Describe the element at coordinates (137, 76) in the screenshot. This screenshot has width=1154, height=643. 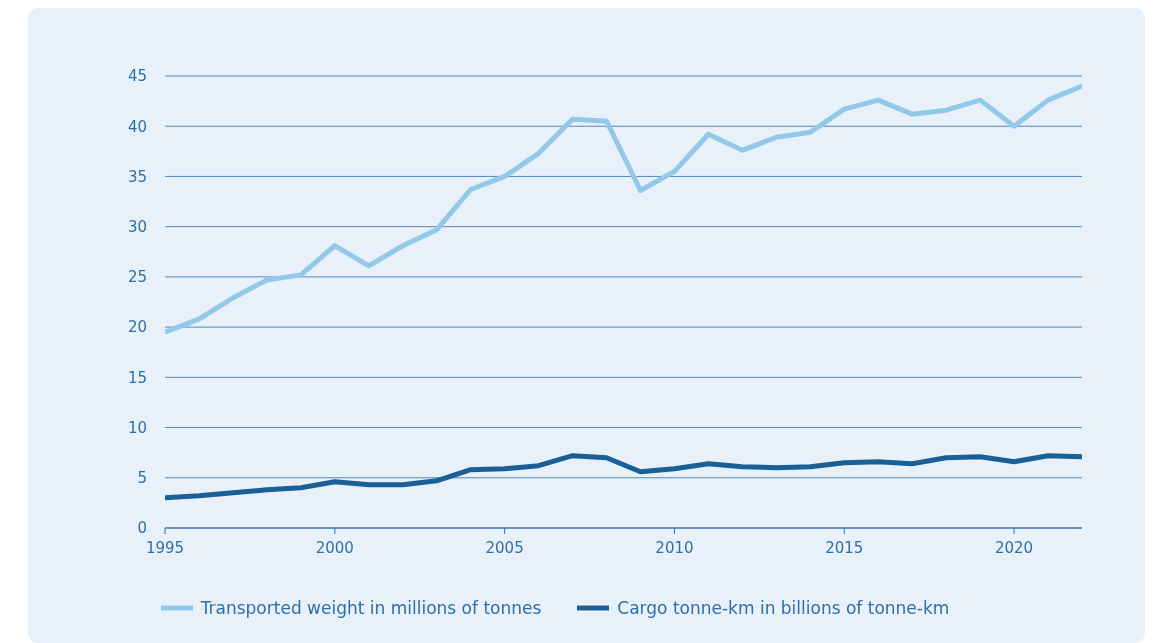
I see `y-tick-label: 45` at that location.